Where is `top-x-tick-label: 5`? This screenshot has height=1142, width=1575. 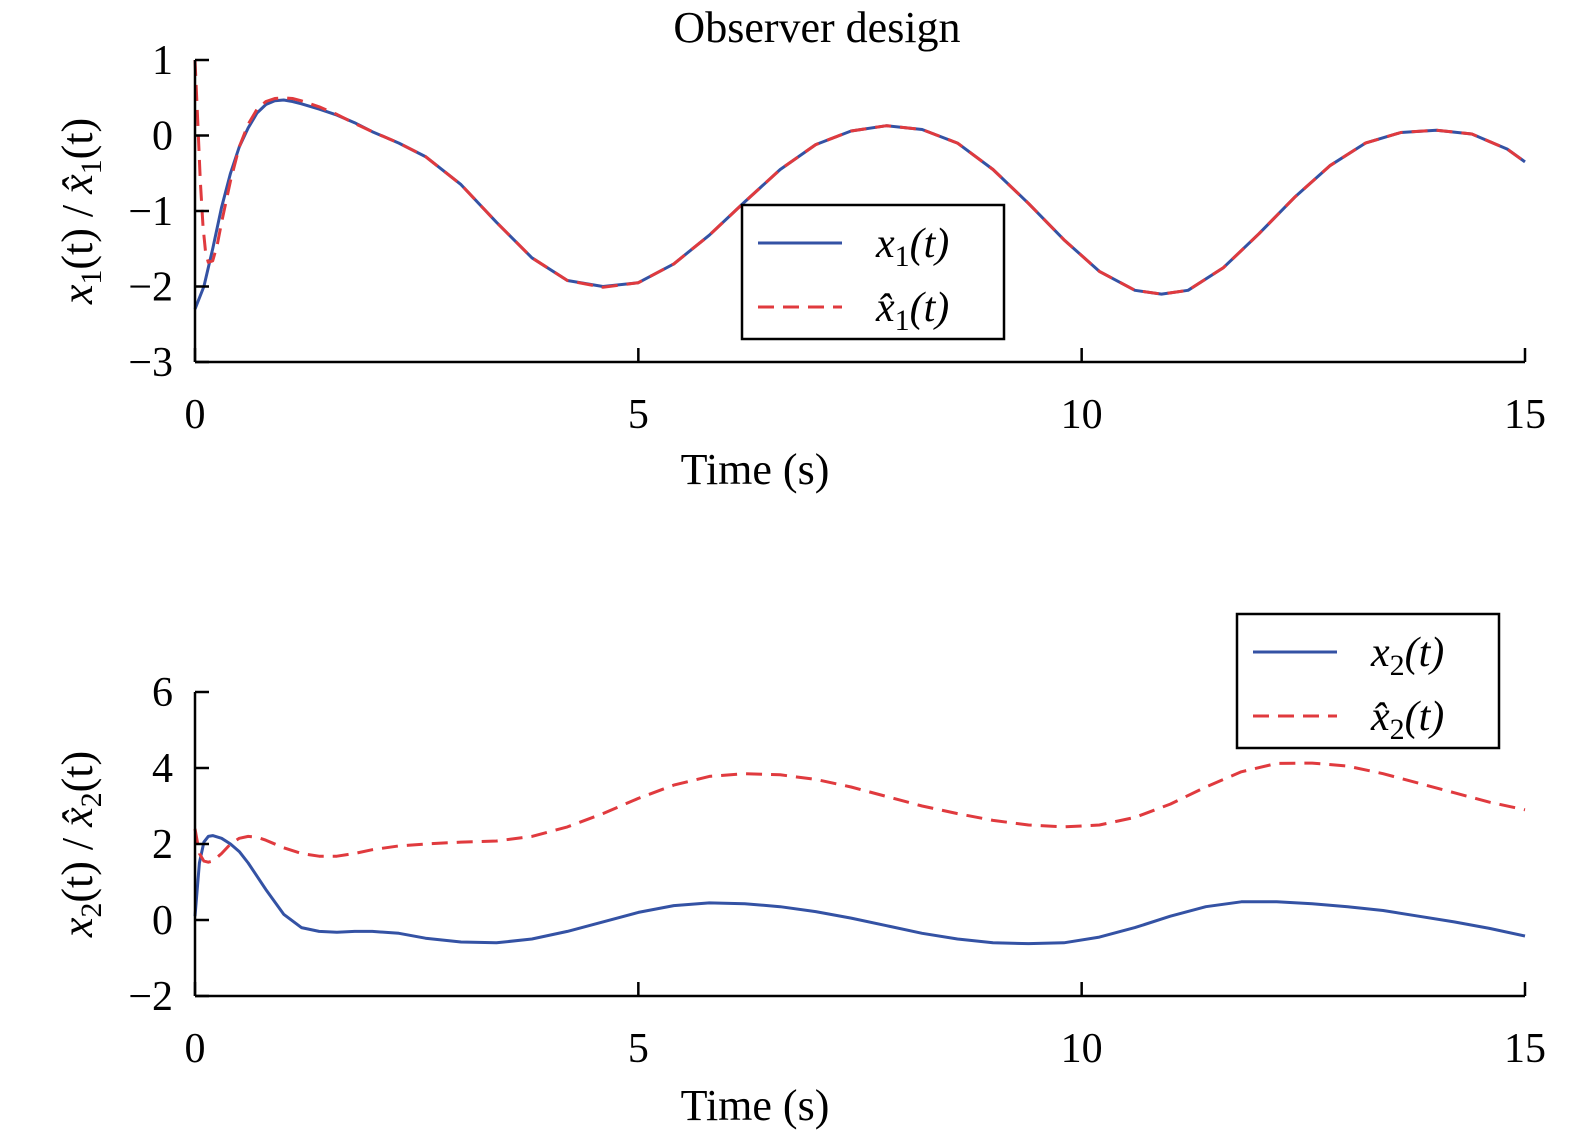
top-x-tick-label: 5 is located at coordinates (638, 415).